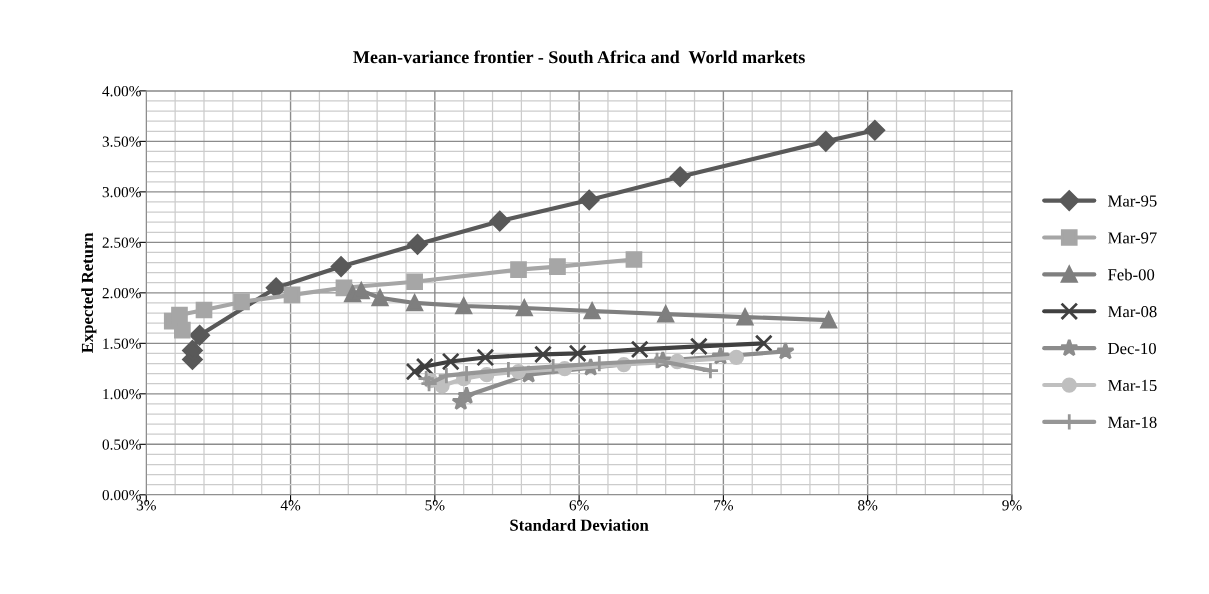 This screenshot has height=594, width=1209. What do you see at coordinates (121, 293) in the screenshot?
I see `y-tick-label: 2.00%` at bounding box center [121, 293].